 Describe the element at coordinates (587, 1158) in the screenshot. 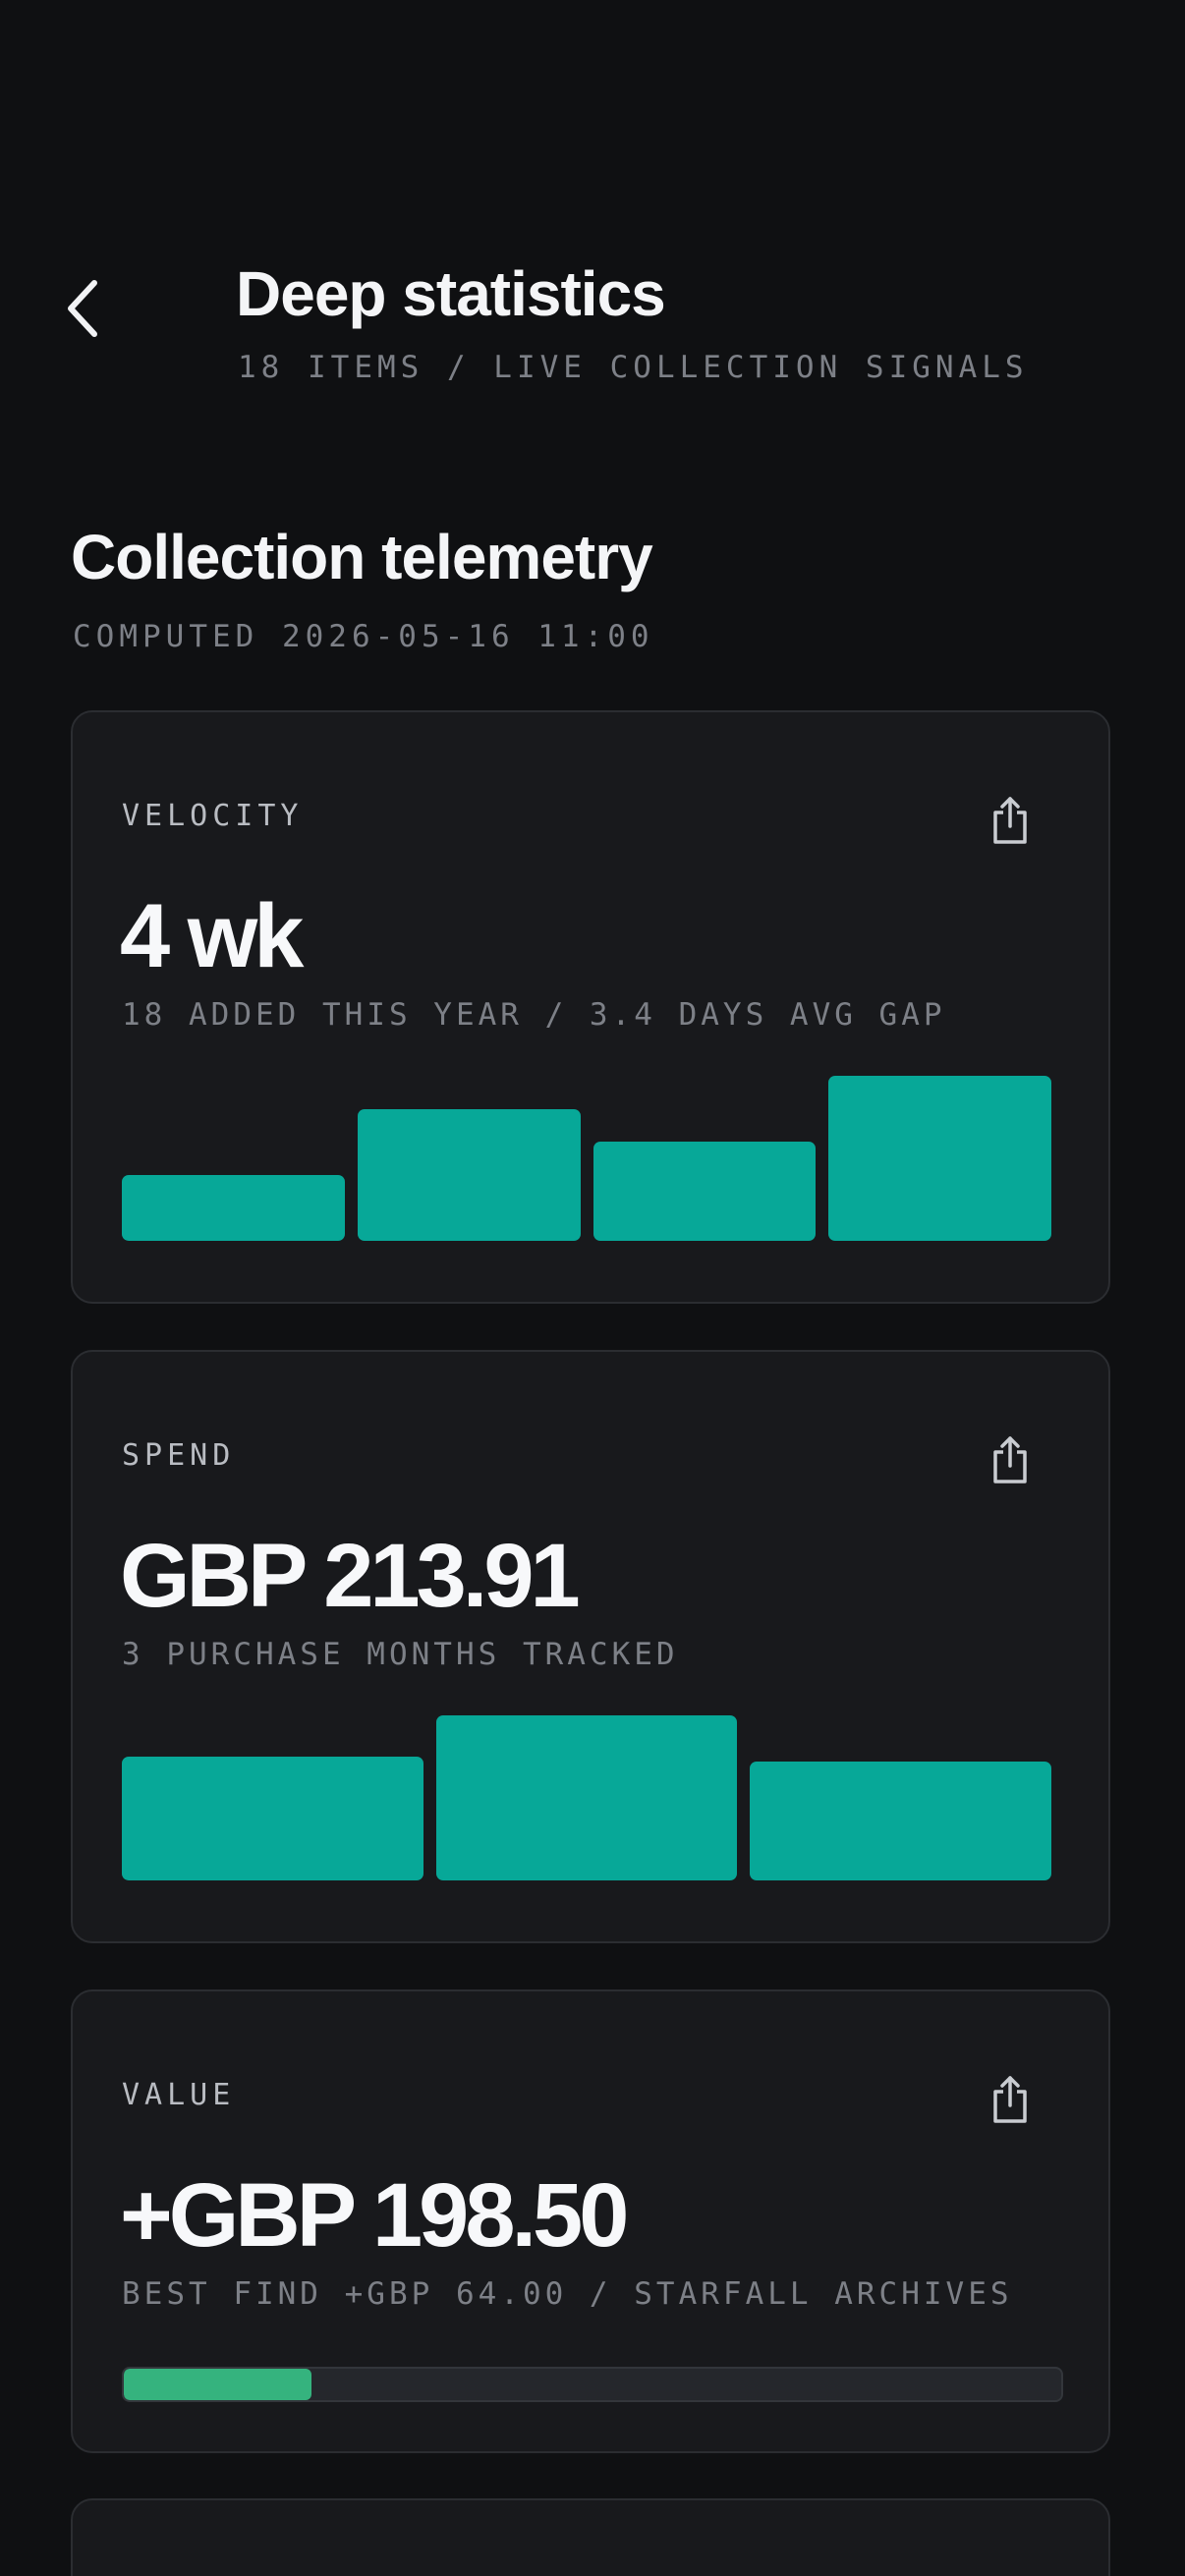

I see `velocity-bar-chart` at that location.